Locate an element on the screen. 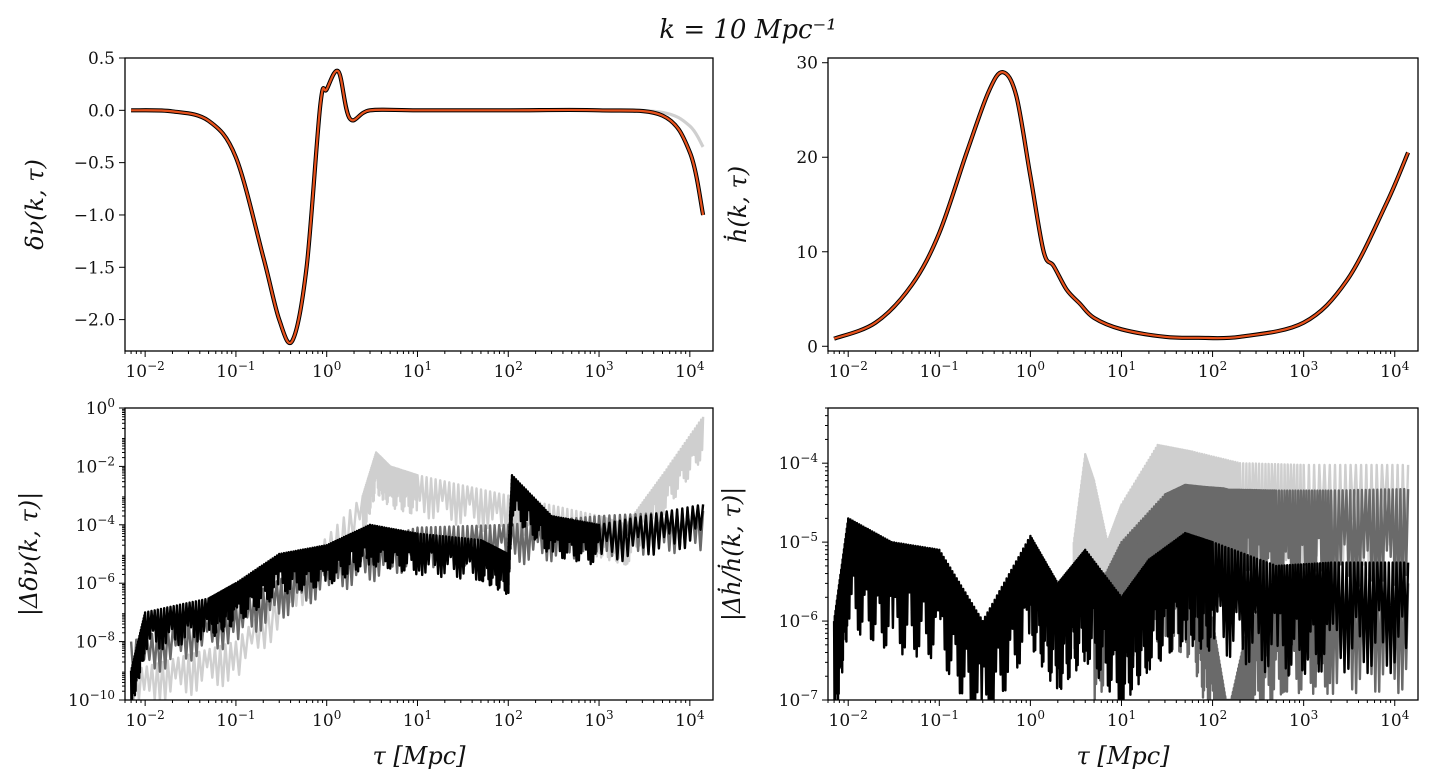 The height and width of the screenshot is (781, 1435). series-outline is located at coordinates (1122, 205).